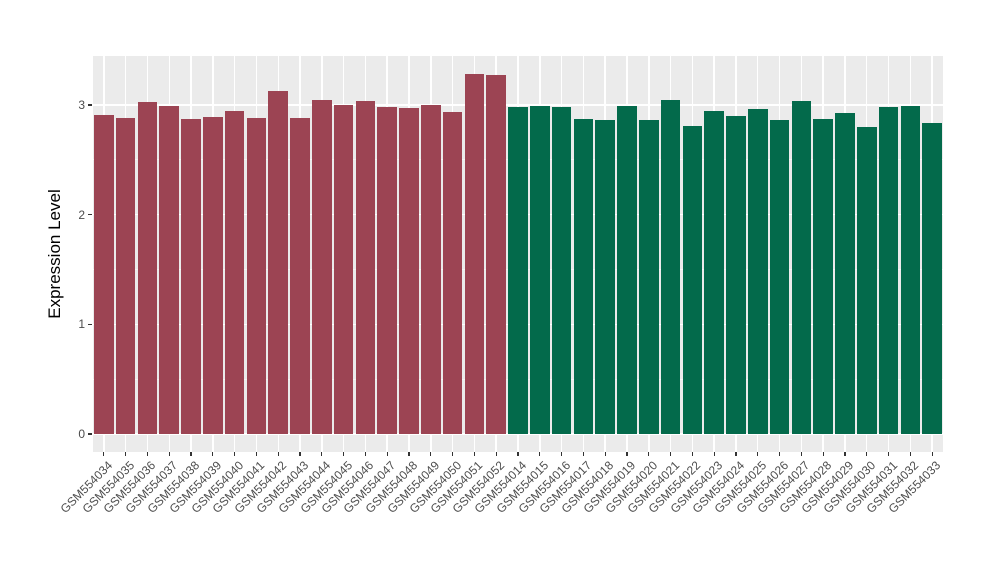  I want to click on bar-GSM554049, so click(431, 269).